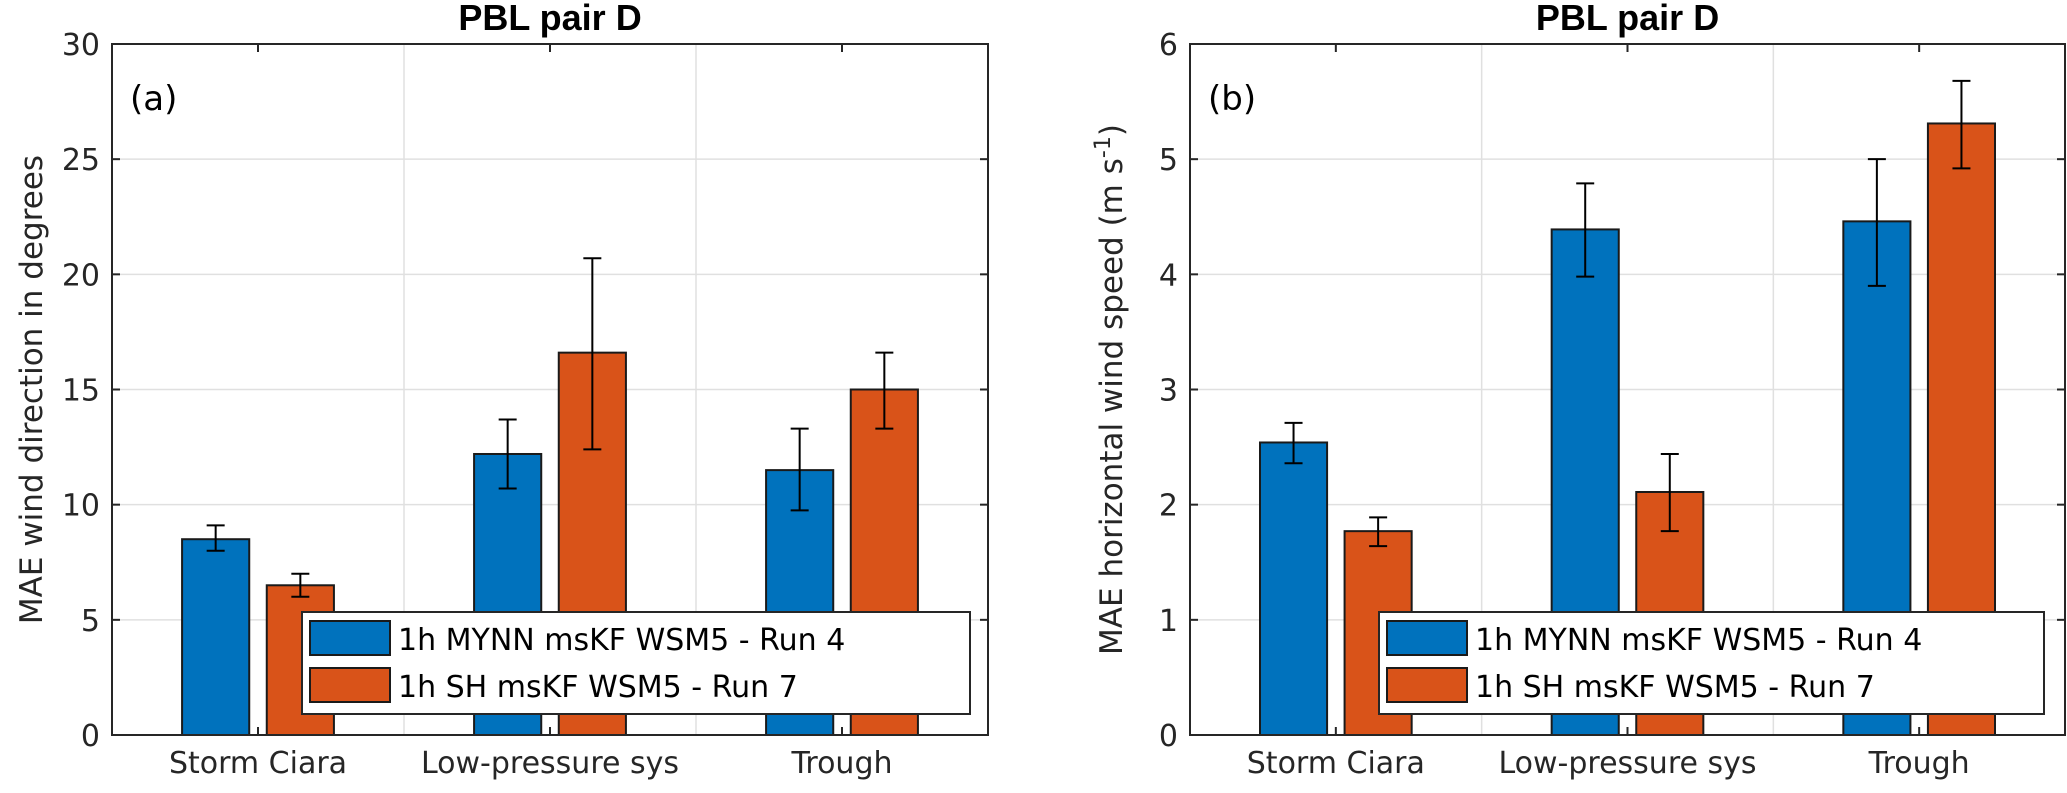 The height and width of the screenshot is (793, 2067). I want to click on y-tick-label: 6, so click(1168, 45).